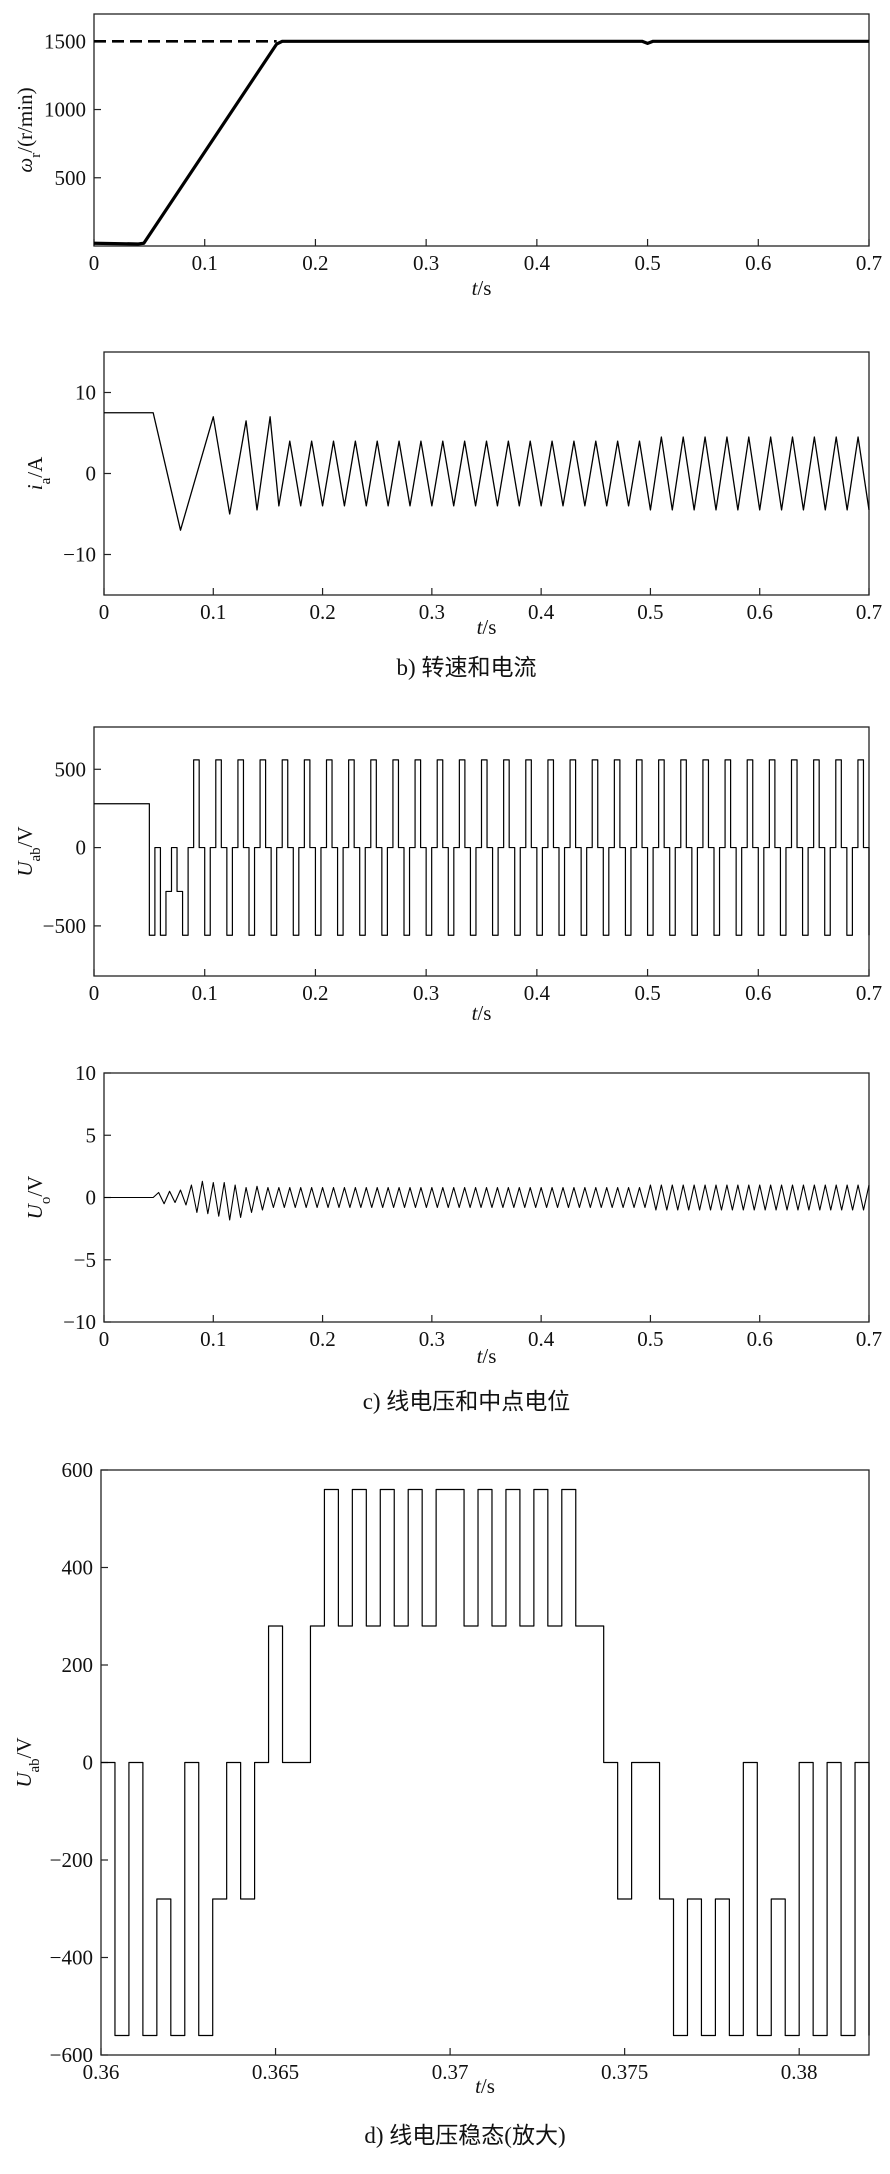  Describe the element at coordinates (35, 467) in the screenshot. I see `y-label-unit: /A` at that location.